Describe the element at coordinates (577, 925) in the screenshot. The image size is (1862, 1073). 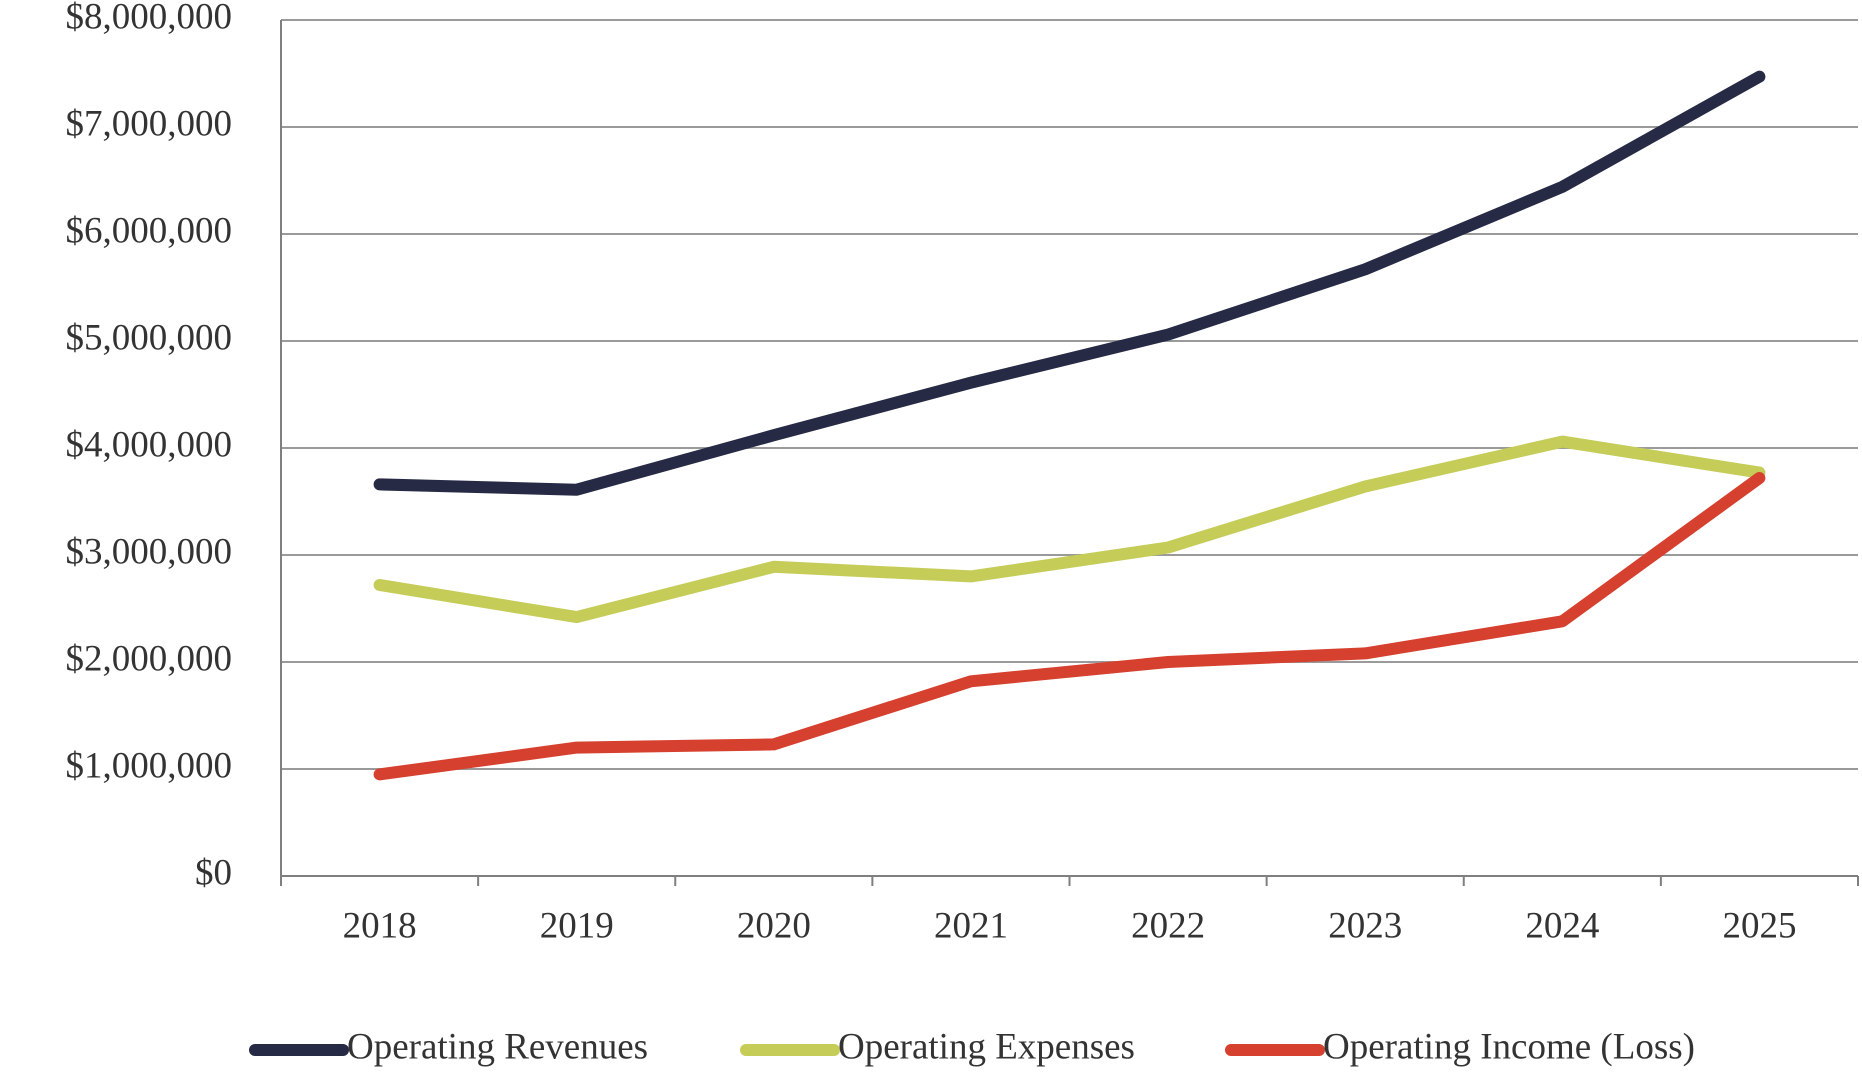
I see `x-tick-label: 2019` at that location.